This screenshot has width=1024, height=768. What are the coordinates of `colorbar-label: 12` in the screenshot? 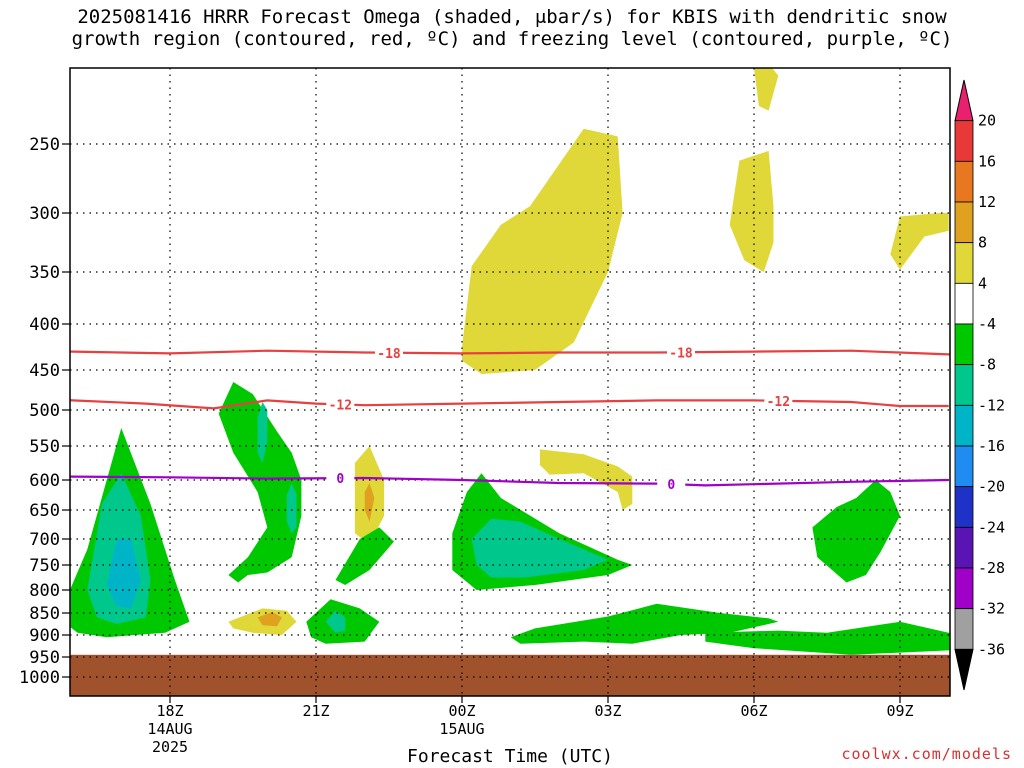 It's located at (987, 202).